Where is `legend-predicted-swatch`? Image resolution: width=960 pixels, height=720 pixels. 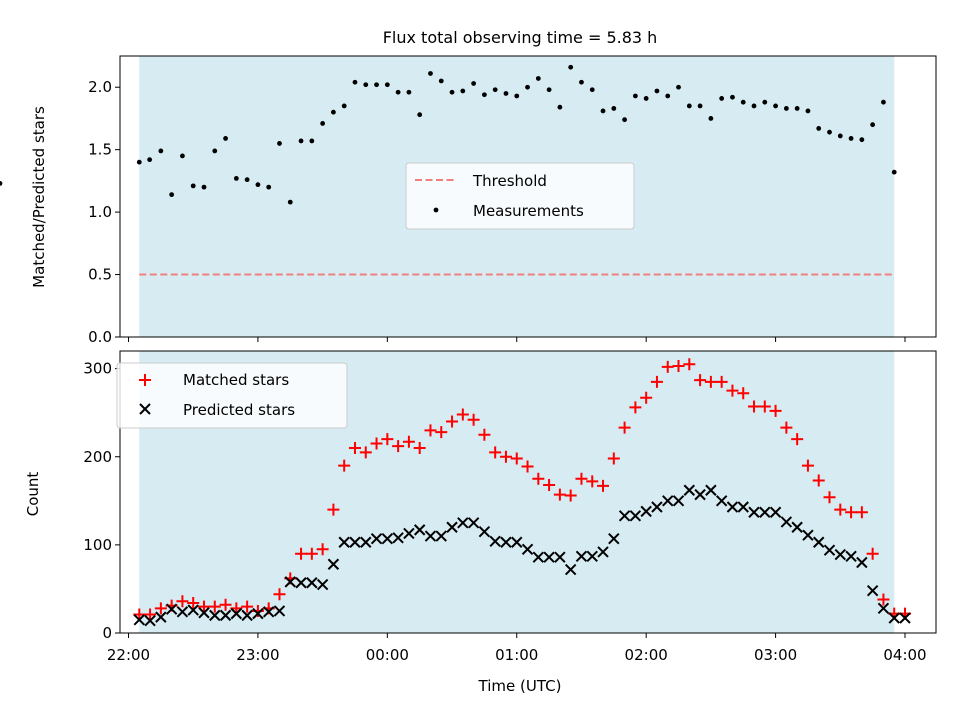 legend-predicted-swatch is located at coordinates (145, 409).